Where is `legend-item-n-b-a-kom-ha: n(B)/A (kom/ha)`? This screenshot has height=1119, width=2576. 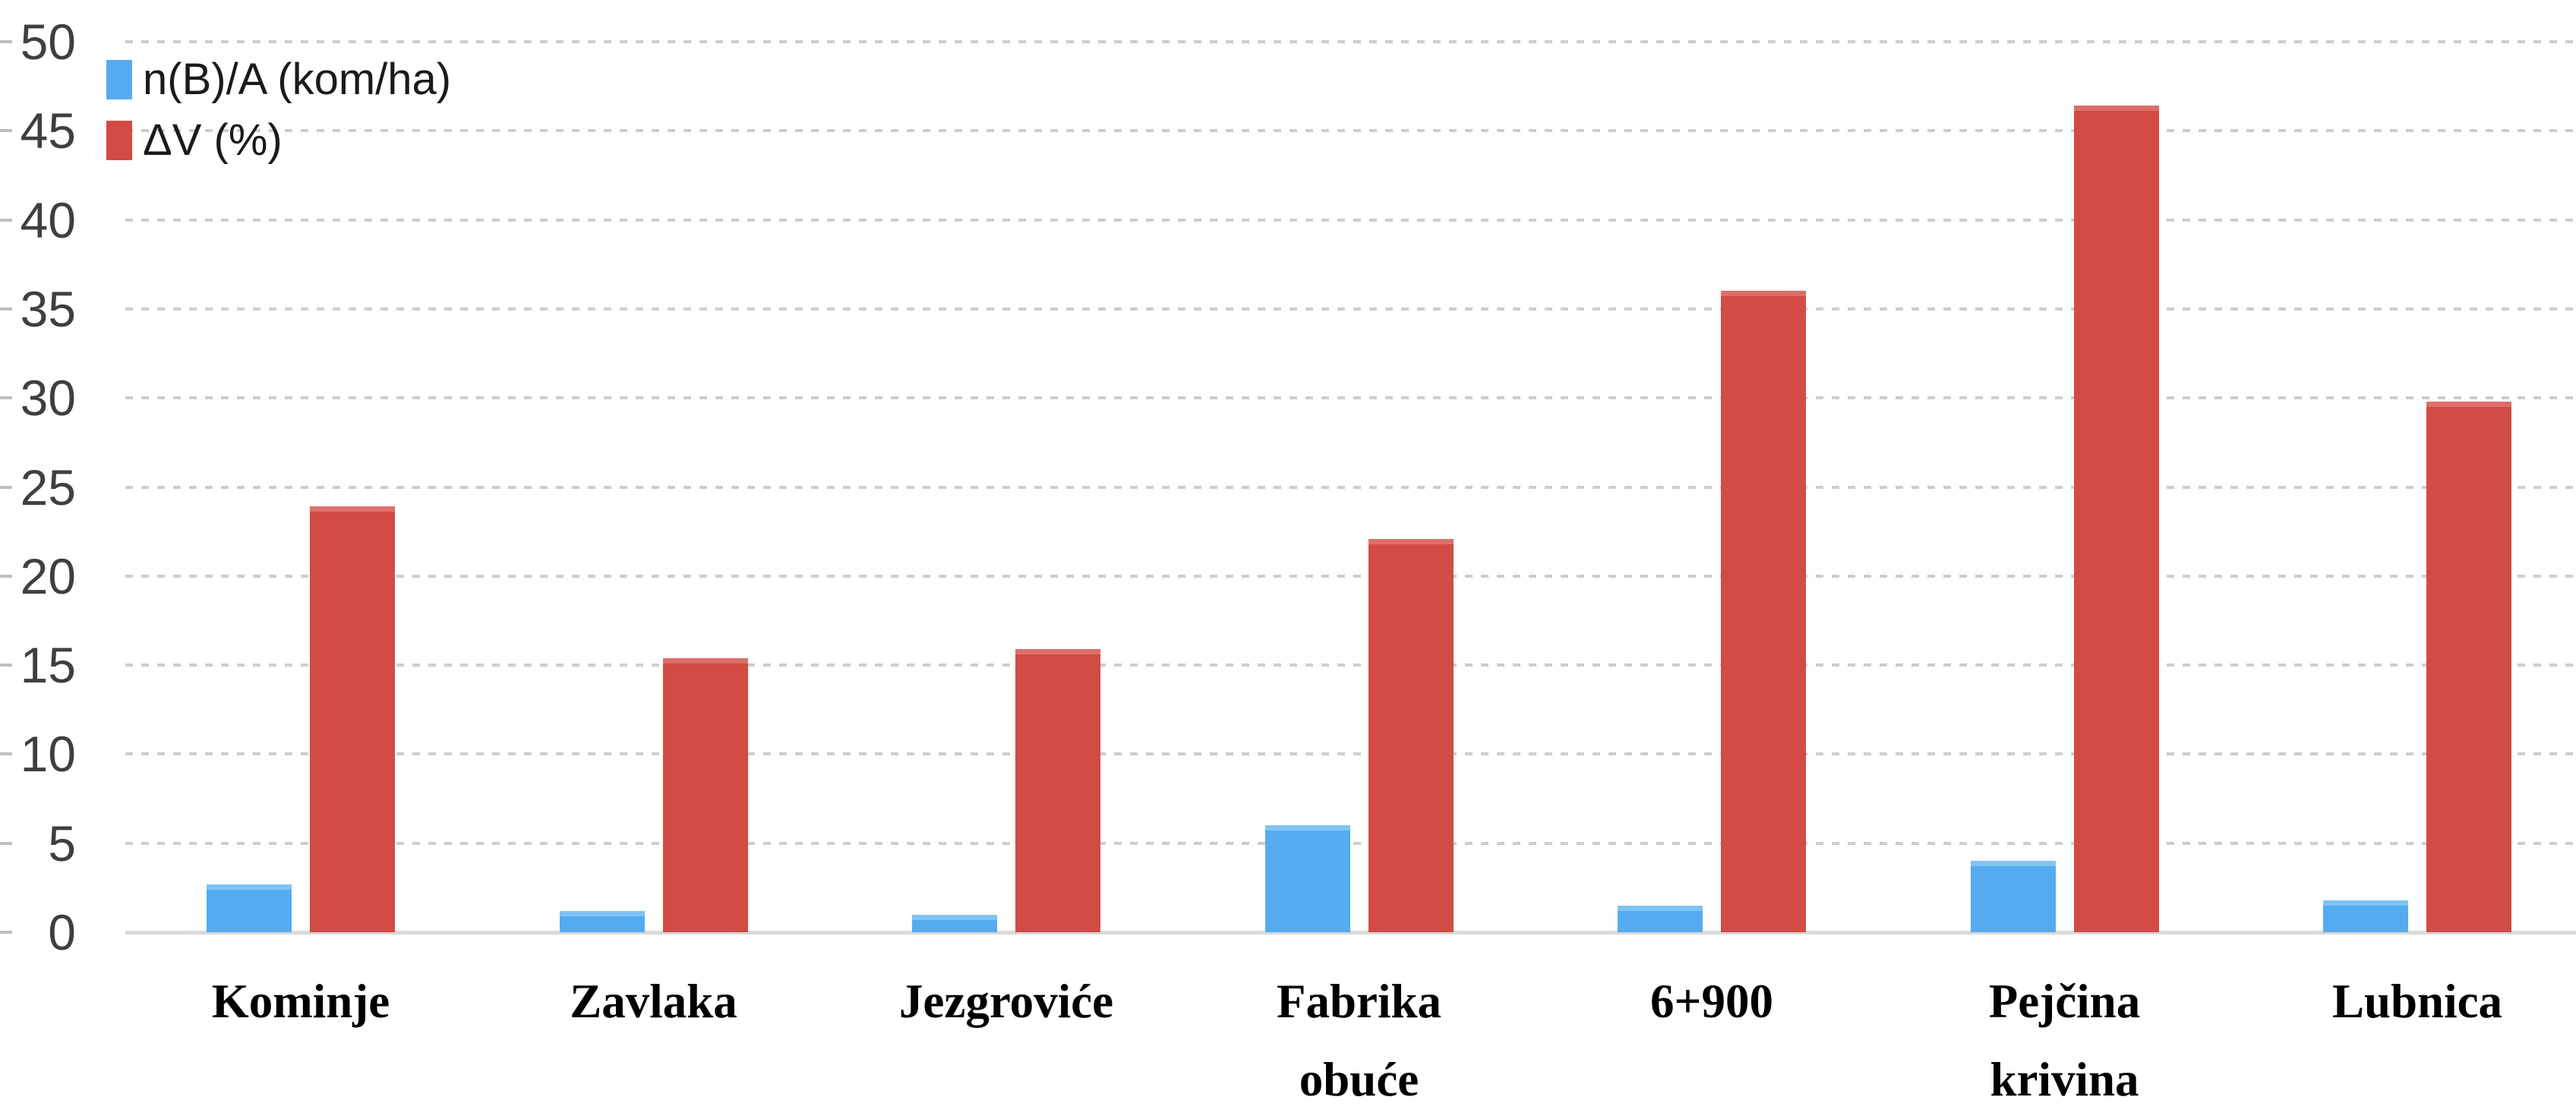
legend-item-n-b-a-kom-ha: n(B)/A (kom/ha) is located at coordinates (278, 79).